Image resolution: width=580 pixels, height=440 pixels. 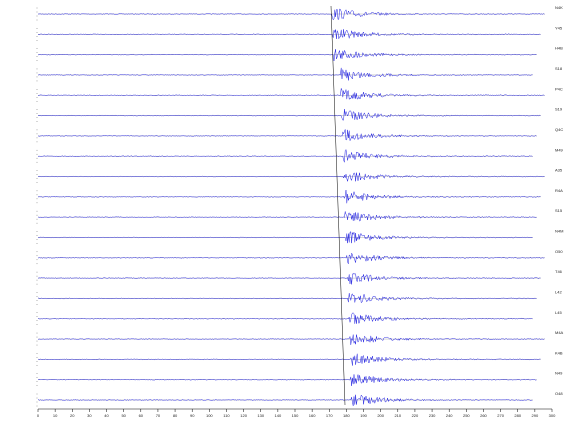 What do you see at coordinates (380, 415) in the screenshot?
I see `x-tick-label: 200` at bounding box center [380, 415].